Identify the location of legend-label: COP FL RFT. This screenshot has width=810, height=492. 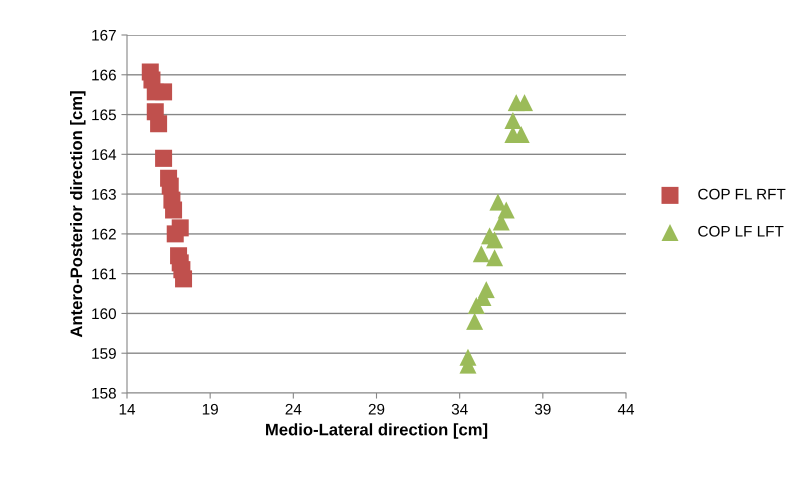
(742, 194).